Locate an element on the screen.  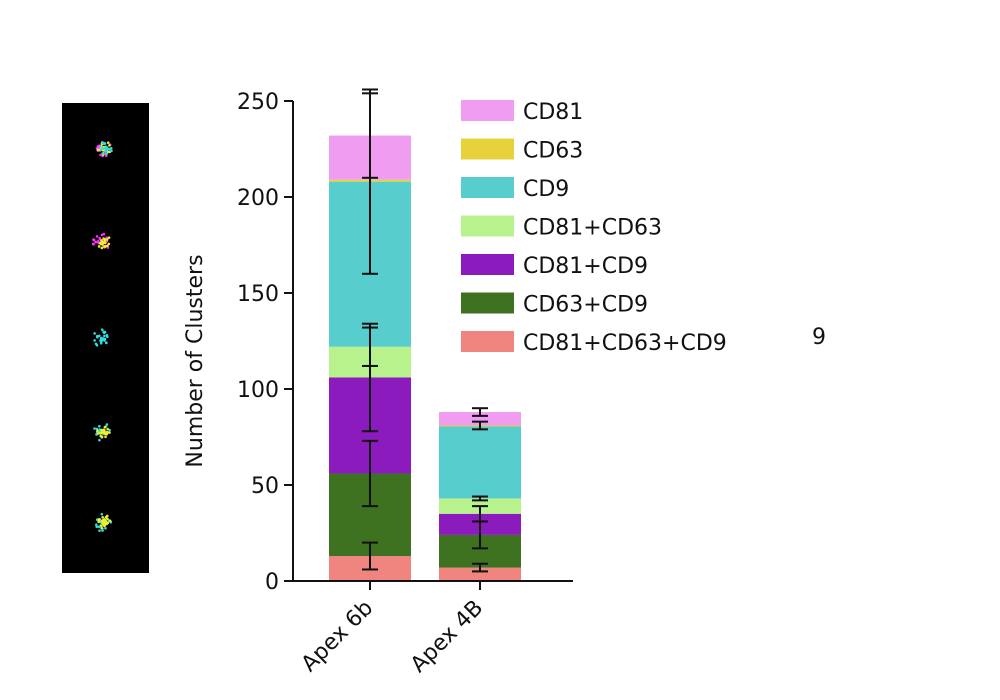
legend-item: CD81+CD9 is located at coordinates (554, 266).